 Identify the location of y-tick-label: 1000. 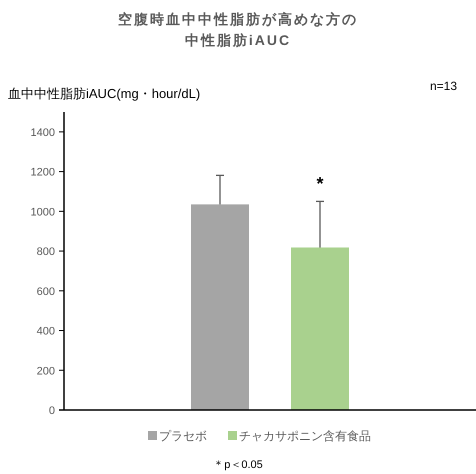
(42, 212).